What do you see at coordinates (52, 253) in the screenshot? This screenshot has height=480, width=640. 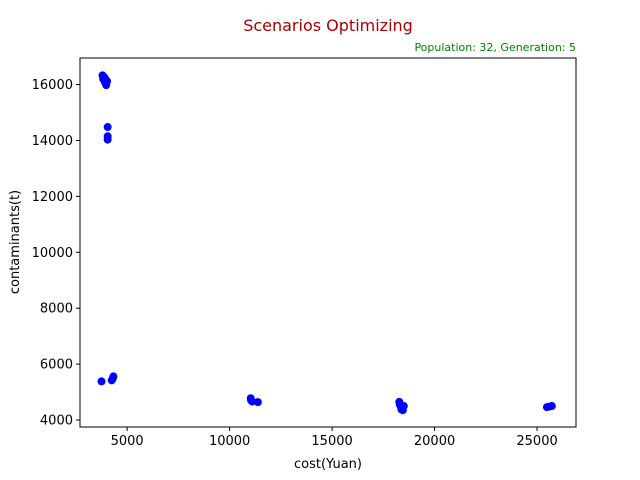 I see `y-tick-label: 10000` at bounding box center [52, 253].